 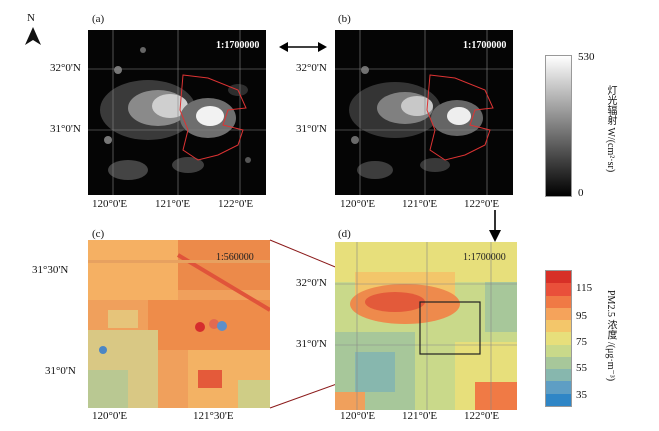 I want to click on panel-c-xtick-1: 120°0'E, so click(x=110, y=416).